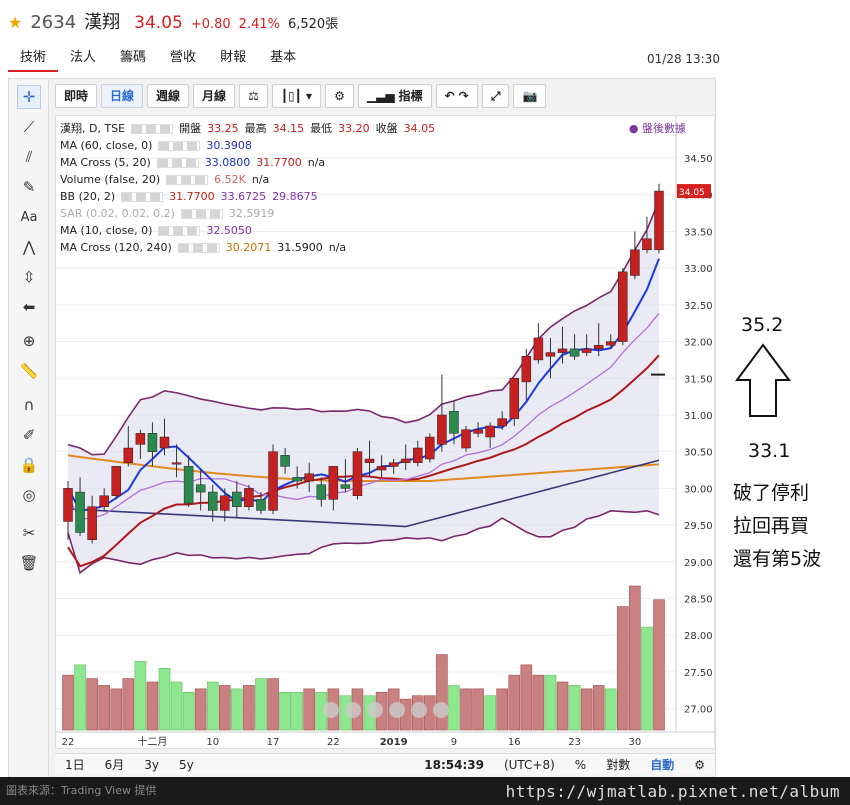 The width and height of the screenshot is (850, 805). What do you see at coordinates (29, 277) in the screenshot?
I see `measure-tool-icon: ⇳` at bounding box center [29, 277].